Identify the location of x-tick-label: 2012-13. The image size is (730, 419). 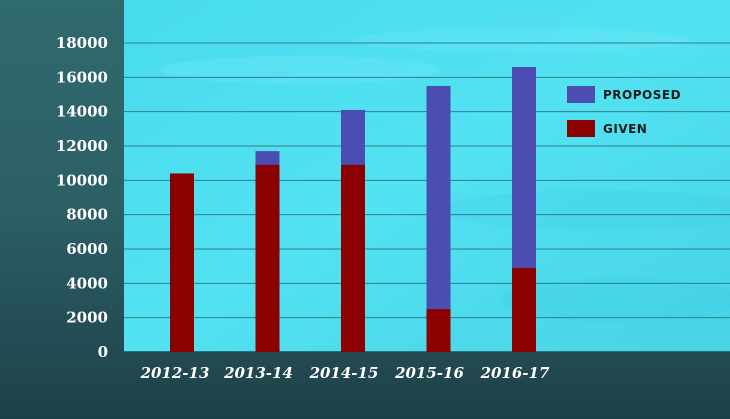
(175, 373).